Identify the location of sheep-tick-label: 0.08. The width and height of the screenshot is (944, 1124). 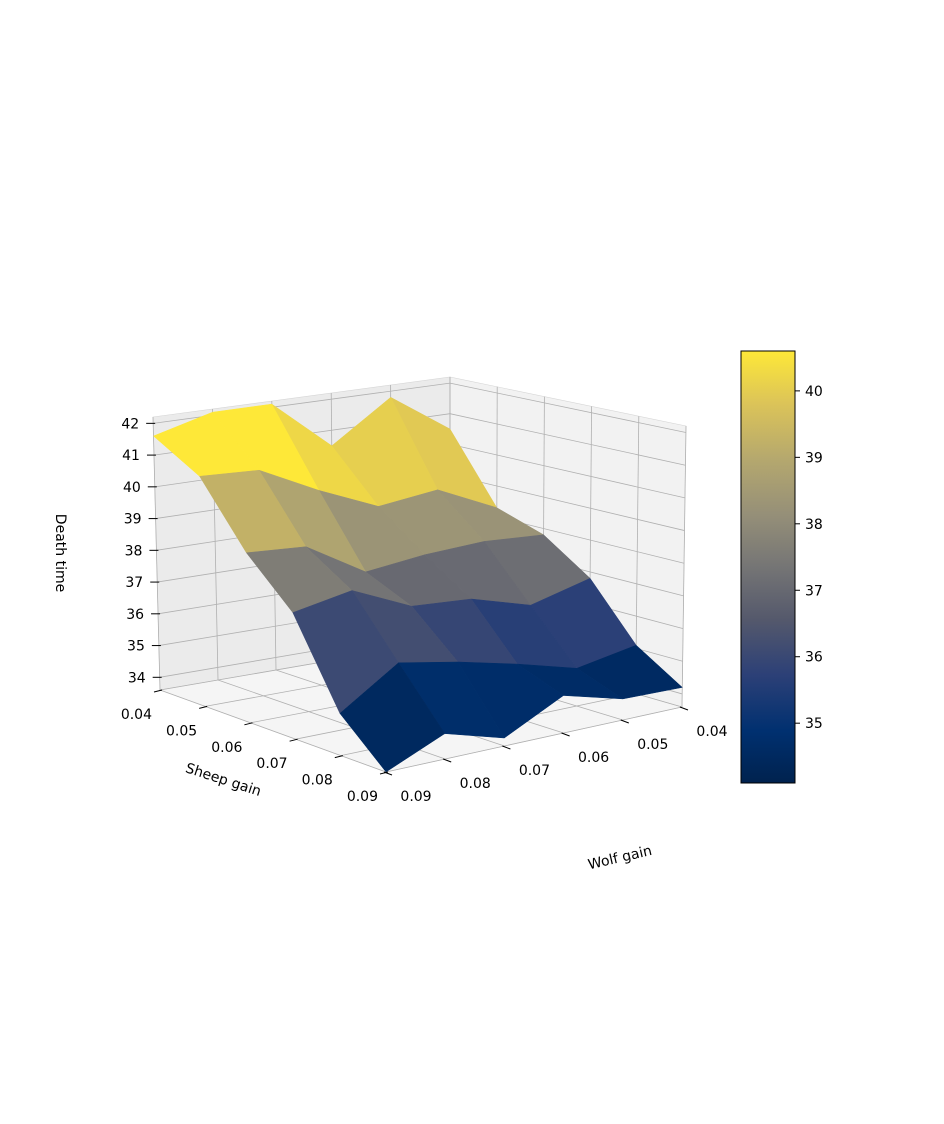
(317, 781).